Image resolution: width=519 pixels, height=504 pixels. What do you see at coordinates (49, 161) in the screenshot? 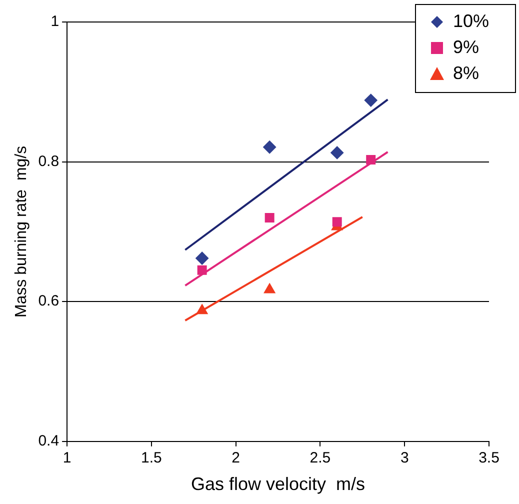
I see `y-tick-label: 0.8` at bounding box center [49, 161].